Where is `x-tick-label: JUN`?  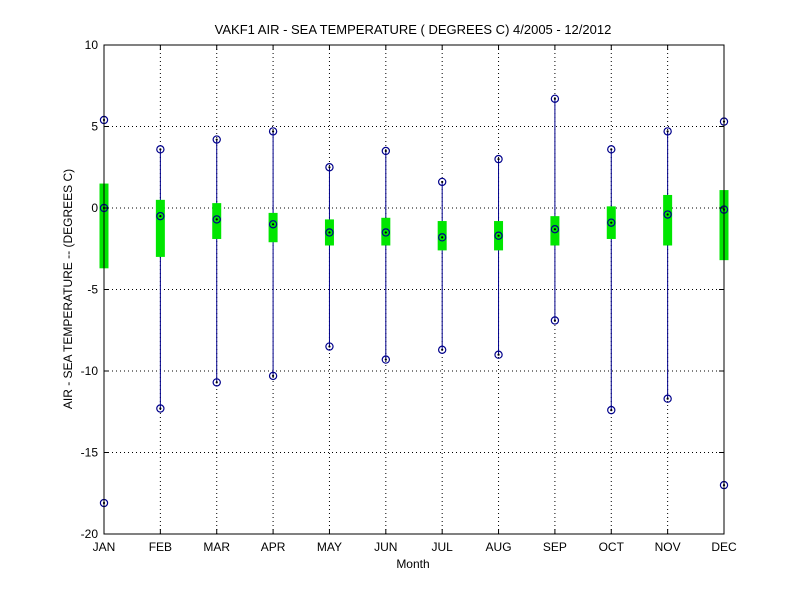 x-tick-label: JUN is located at coordinates (385, 547).